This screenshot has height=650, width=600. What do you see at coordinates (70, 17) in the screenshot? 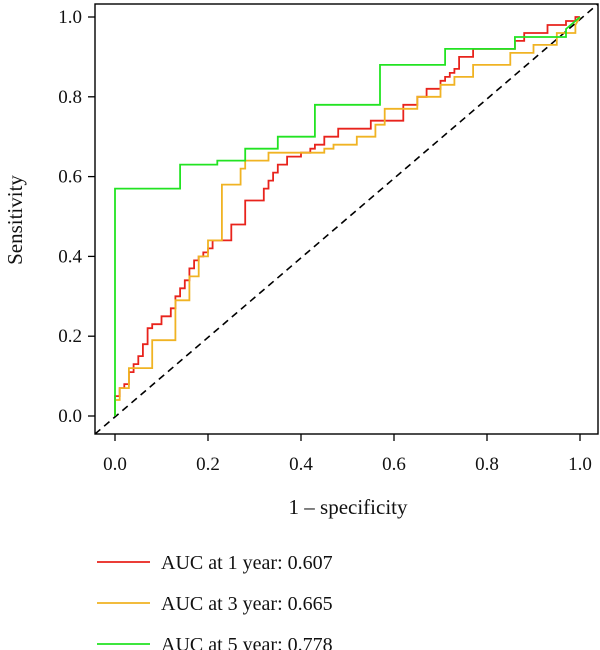
I see `y-tick-label: 1.0` at bounding box center [70, 17].